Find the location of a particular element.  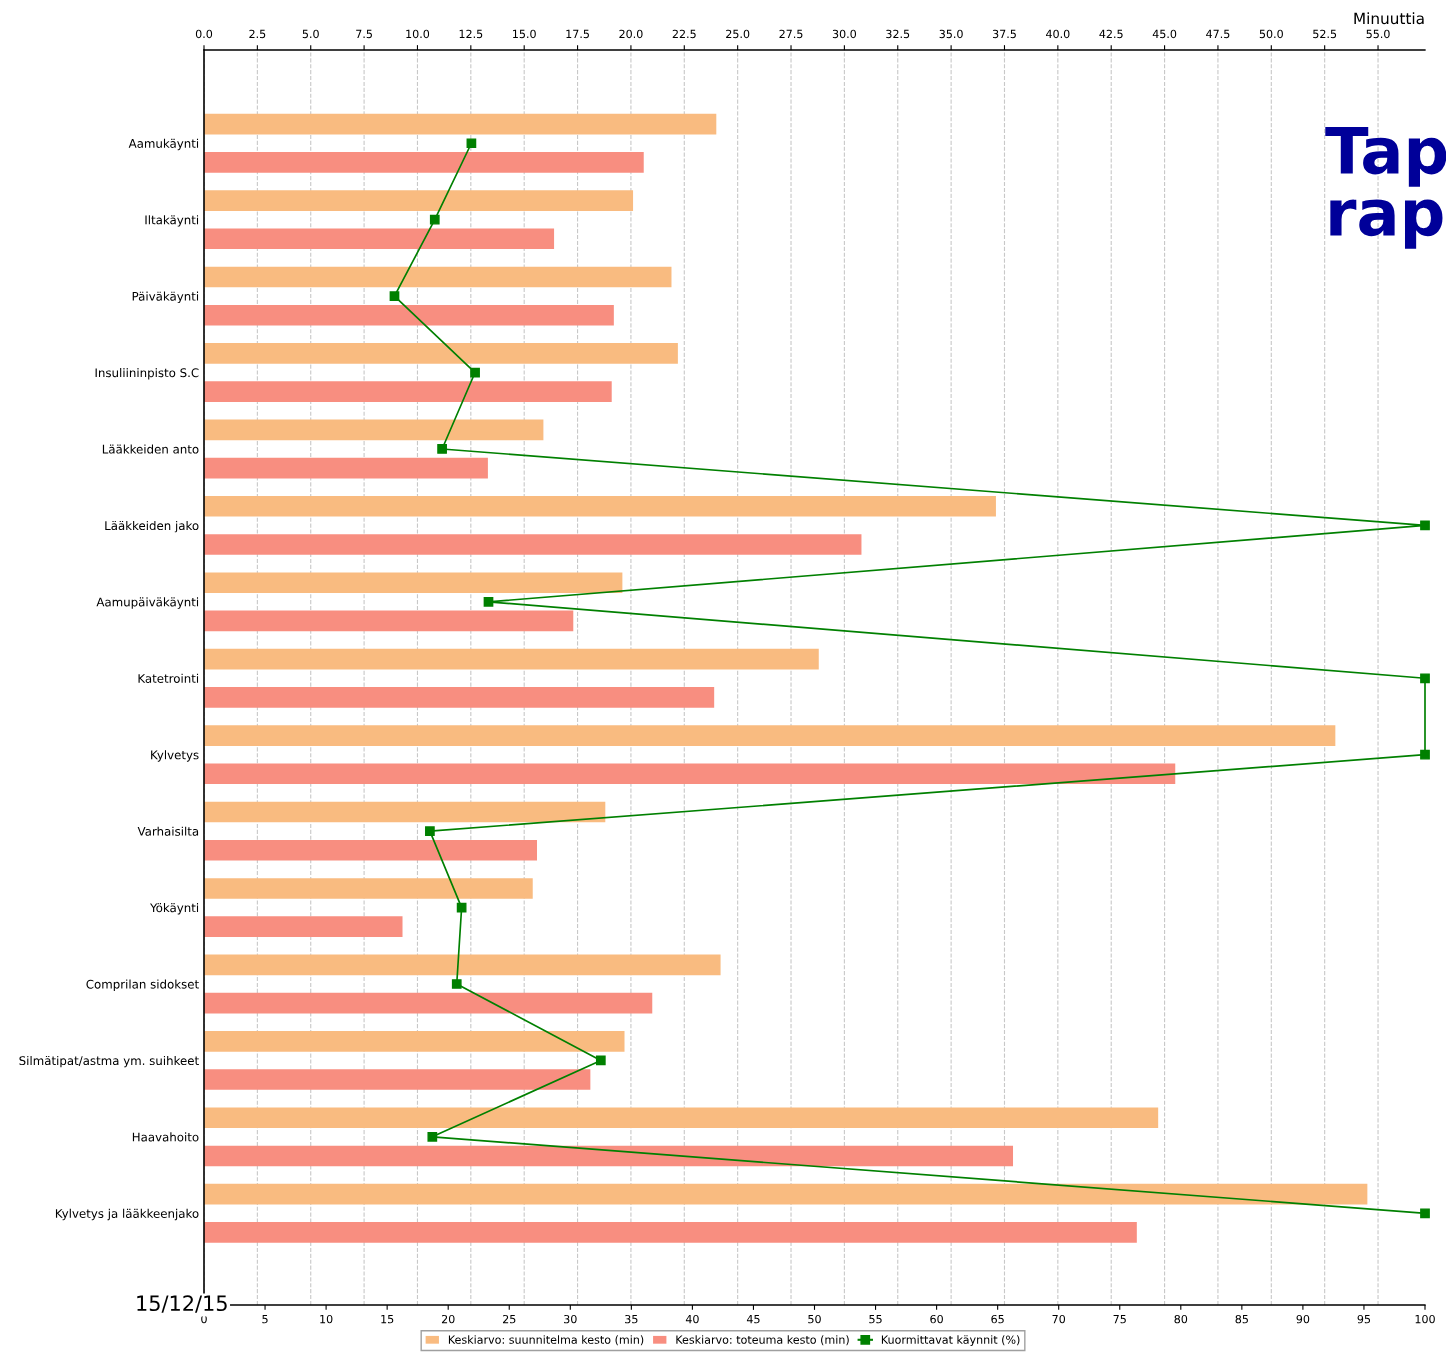

x-tick-label: 60 is located at coordinates (936, 1319).